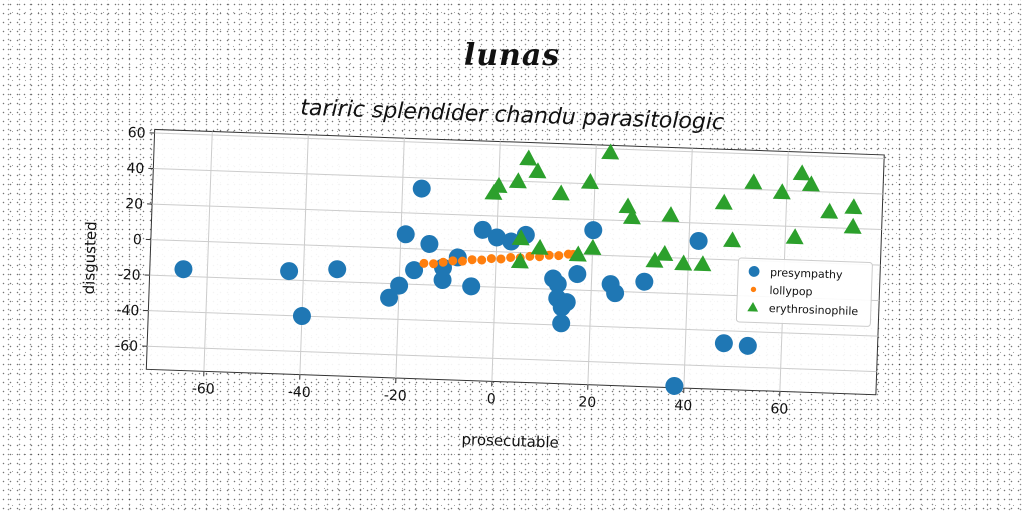 The width and height of the screenshot is (1024, 512). Describe the element at coordinates (127, 311) in the screenshot. I see `y-tick-label: -40` at that location.